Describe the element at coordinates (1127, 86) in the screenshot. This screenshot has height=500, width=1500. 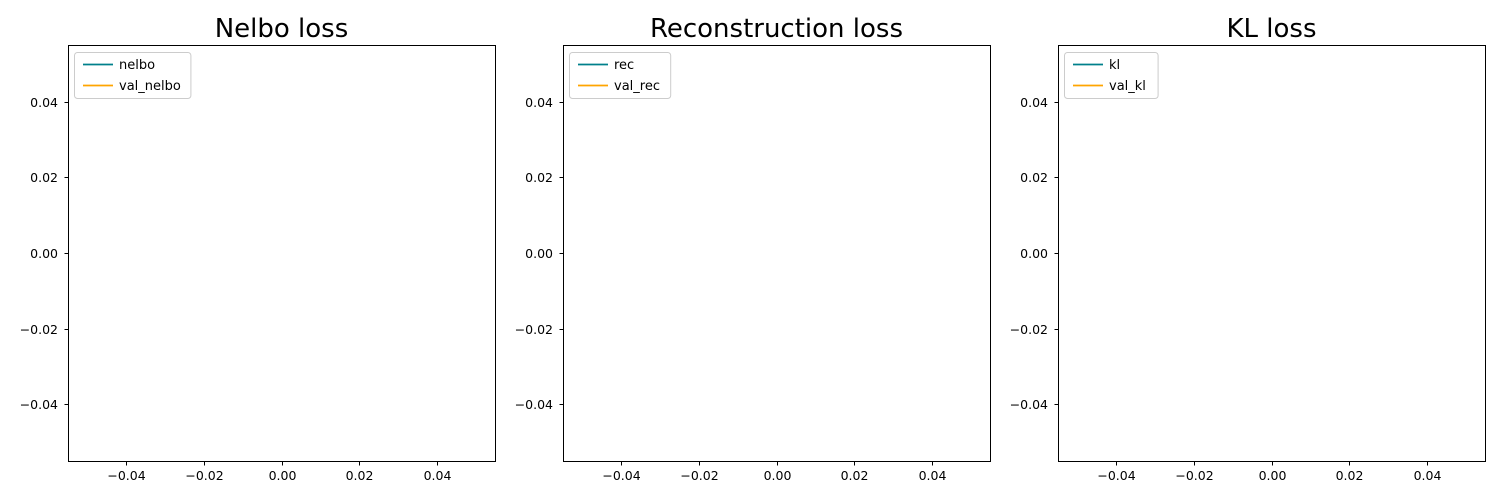
I see `legend-label-val_kl: val_kl` at that location.